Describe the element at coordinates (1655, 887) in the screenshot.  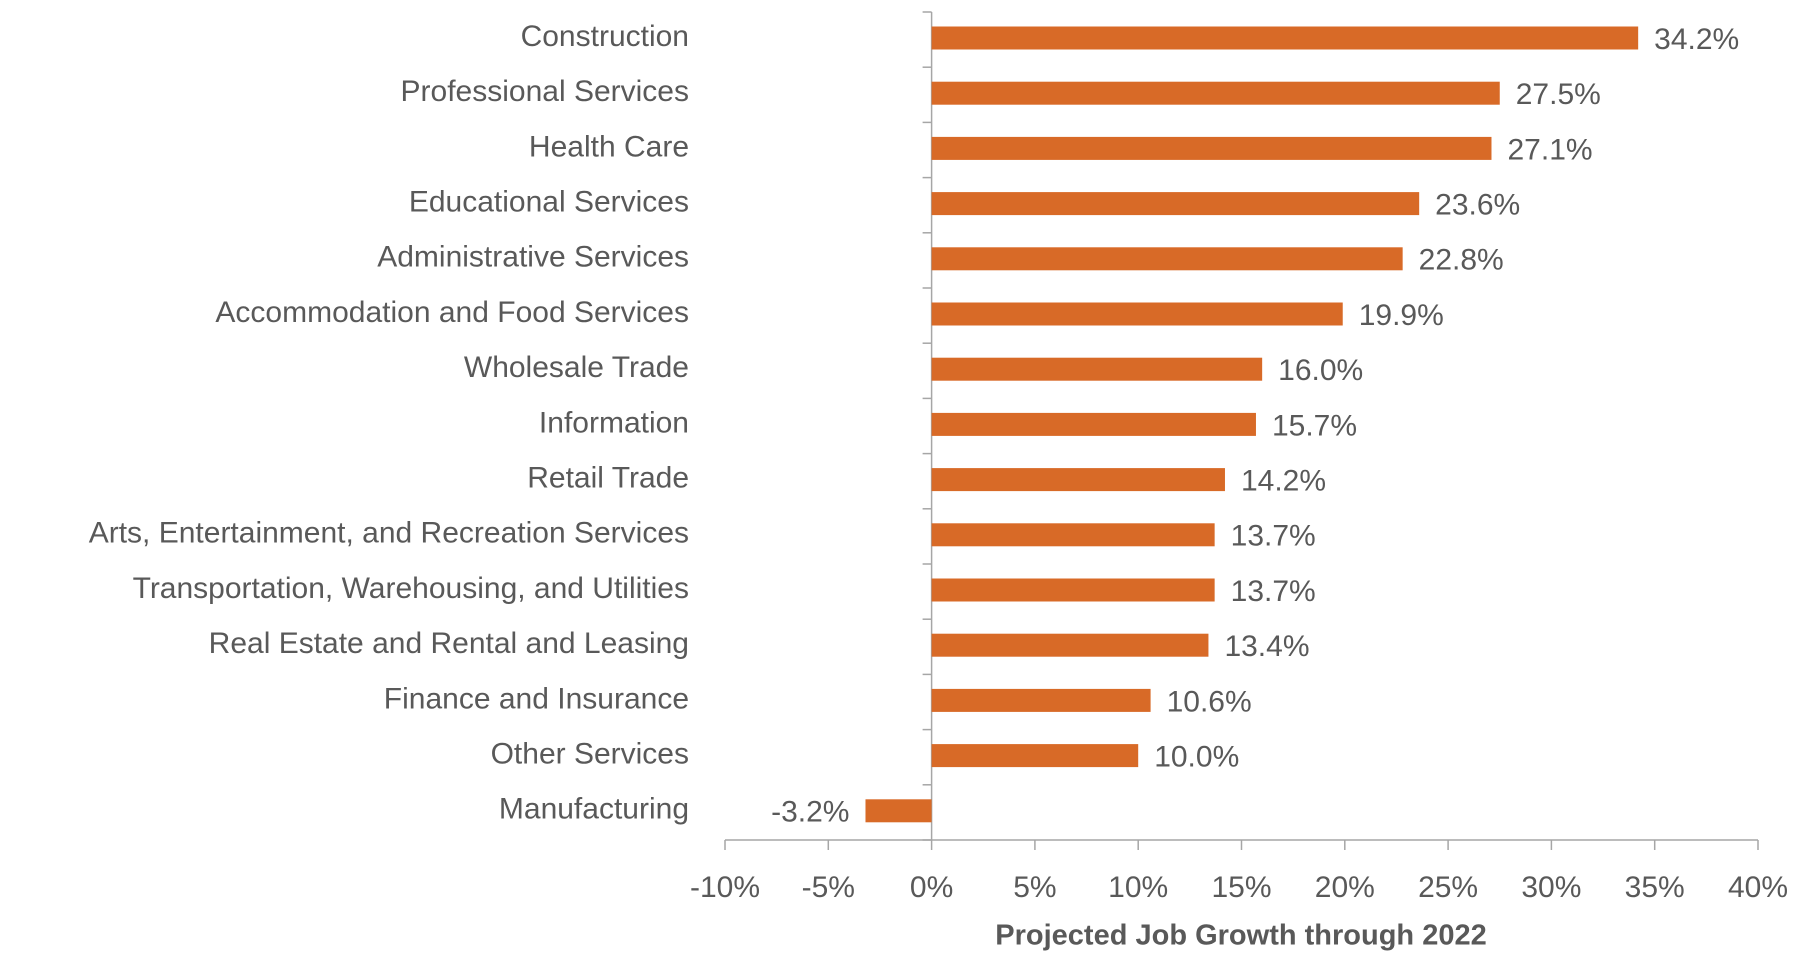
I see `x-tick-label: 35%` at that location.